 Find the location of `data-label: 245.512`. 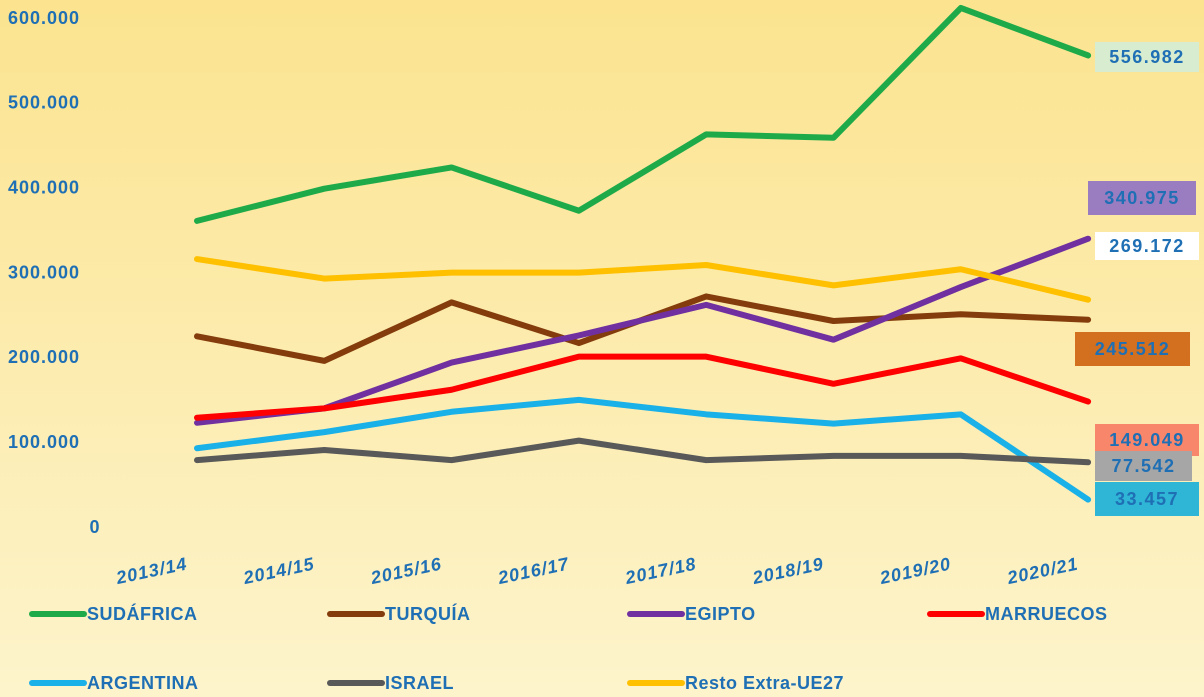

data-label: 245.512 is located at coordinates (1133, 349).